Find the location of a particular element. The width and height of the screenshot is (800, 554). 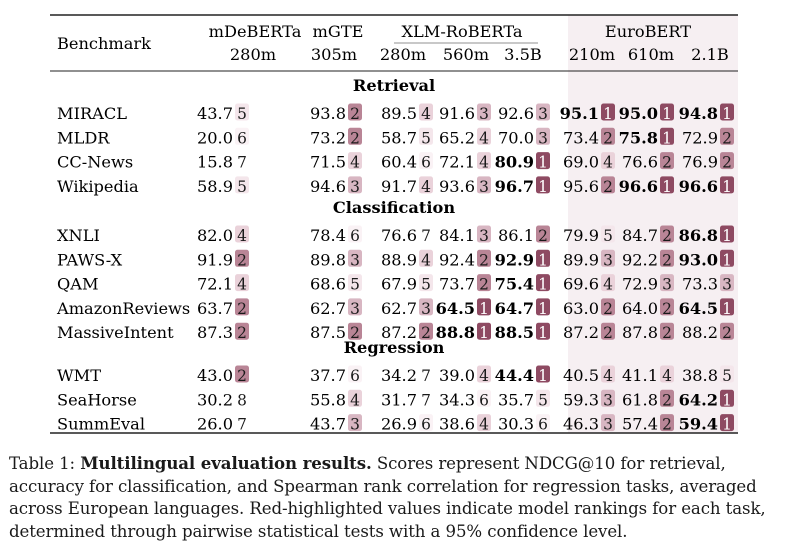

score-value: 93.0 is located at coordinates (698, 259).